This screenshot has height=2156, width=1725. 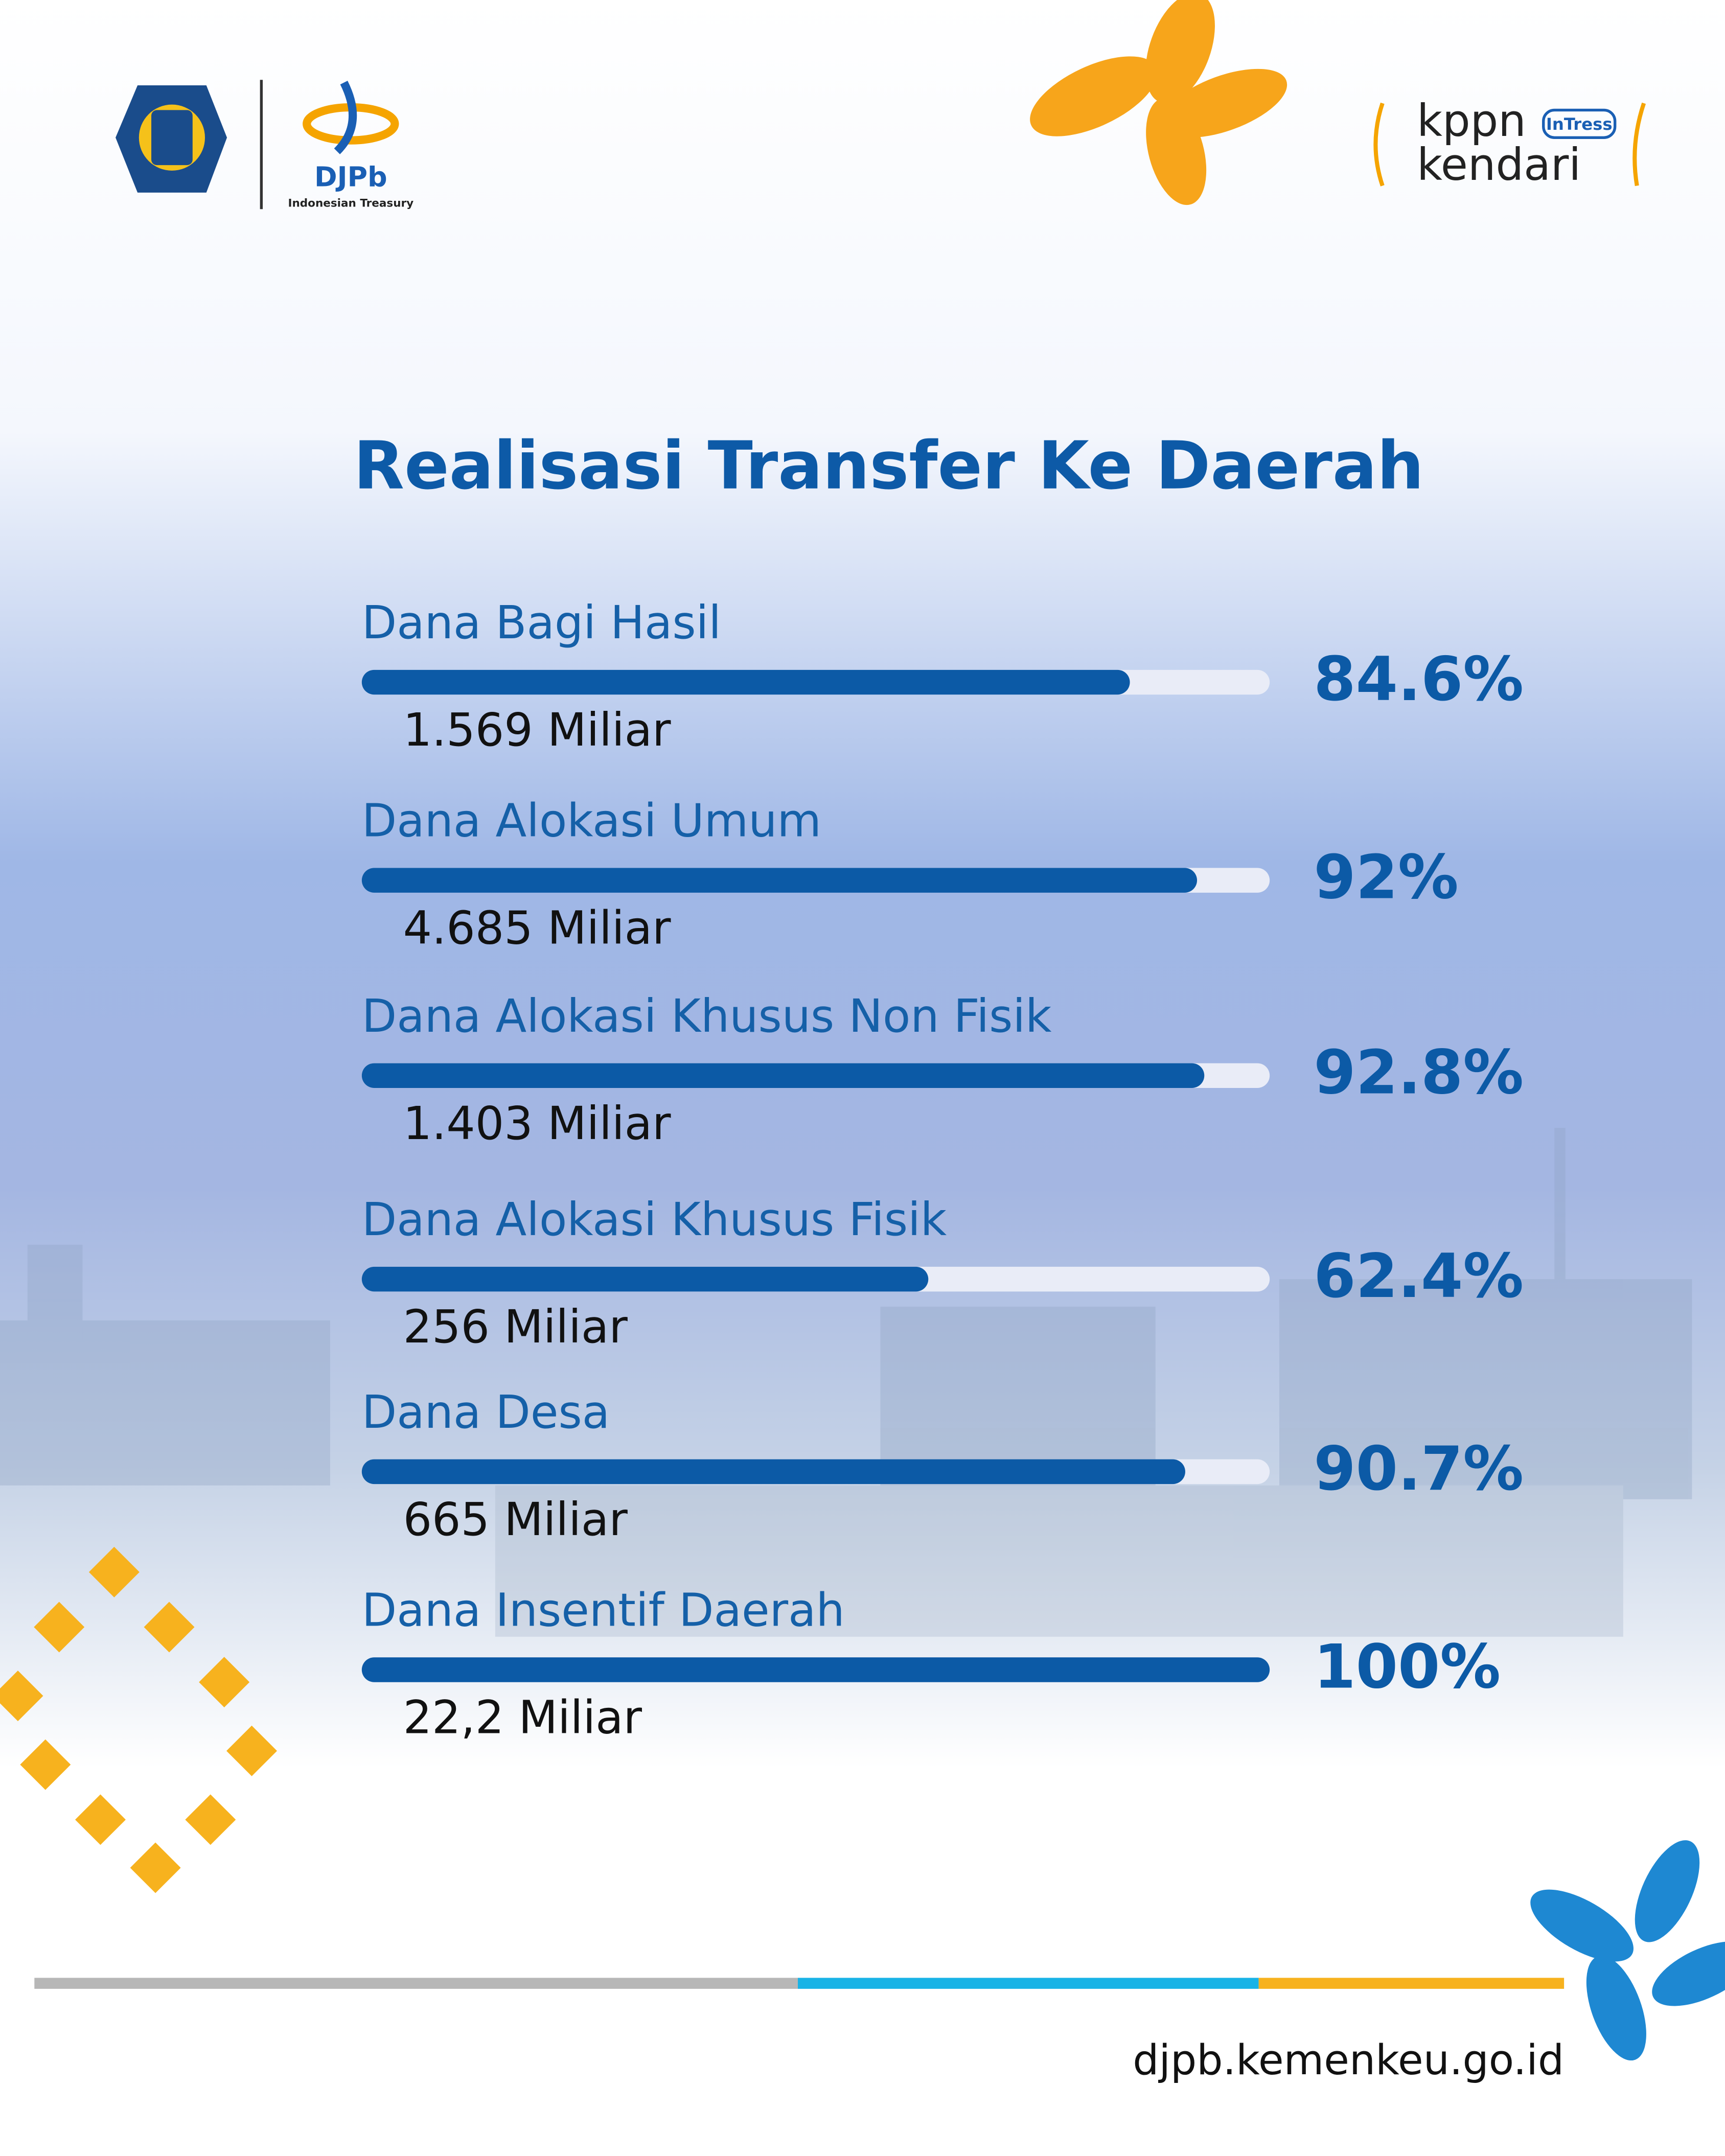 I want to click on kppn-brand: kppn InTress kendari, so click(x=1509, y=143).